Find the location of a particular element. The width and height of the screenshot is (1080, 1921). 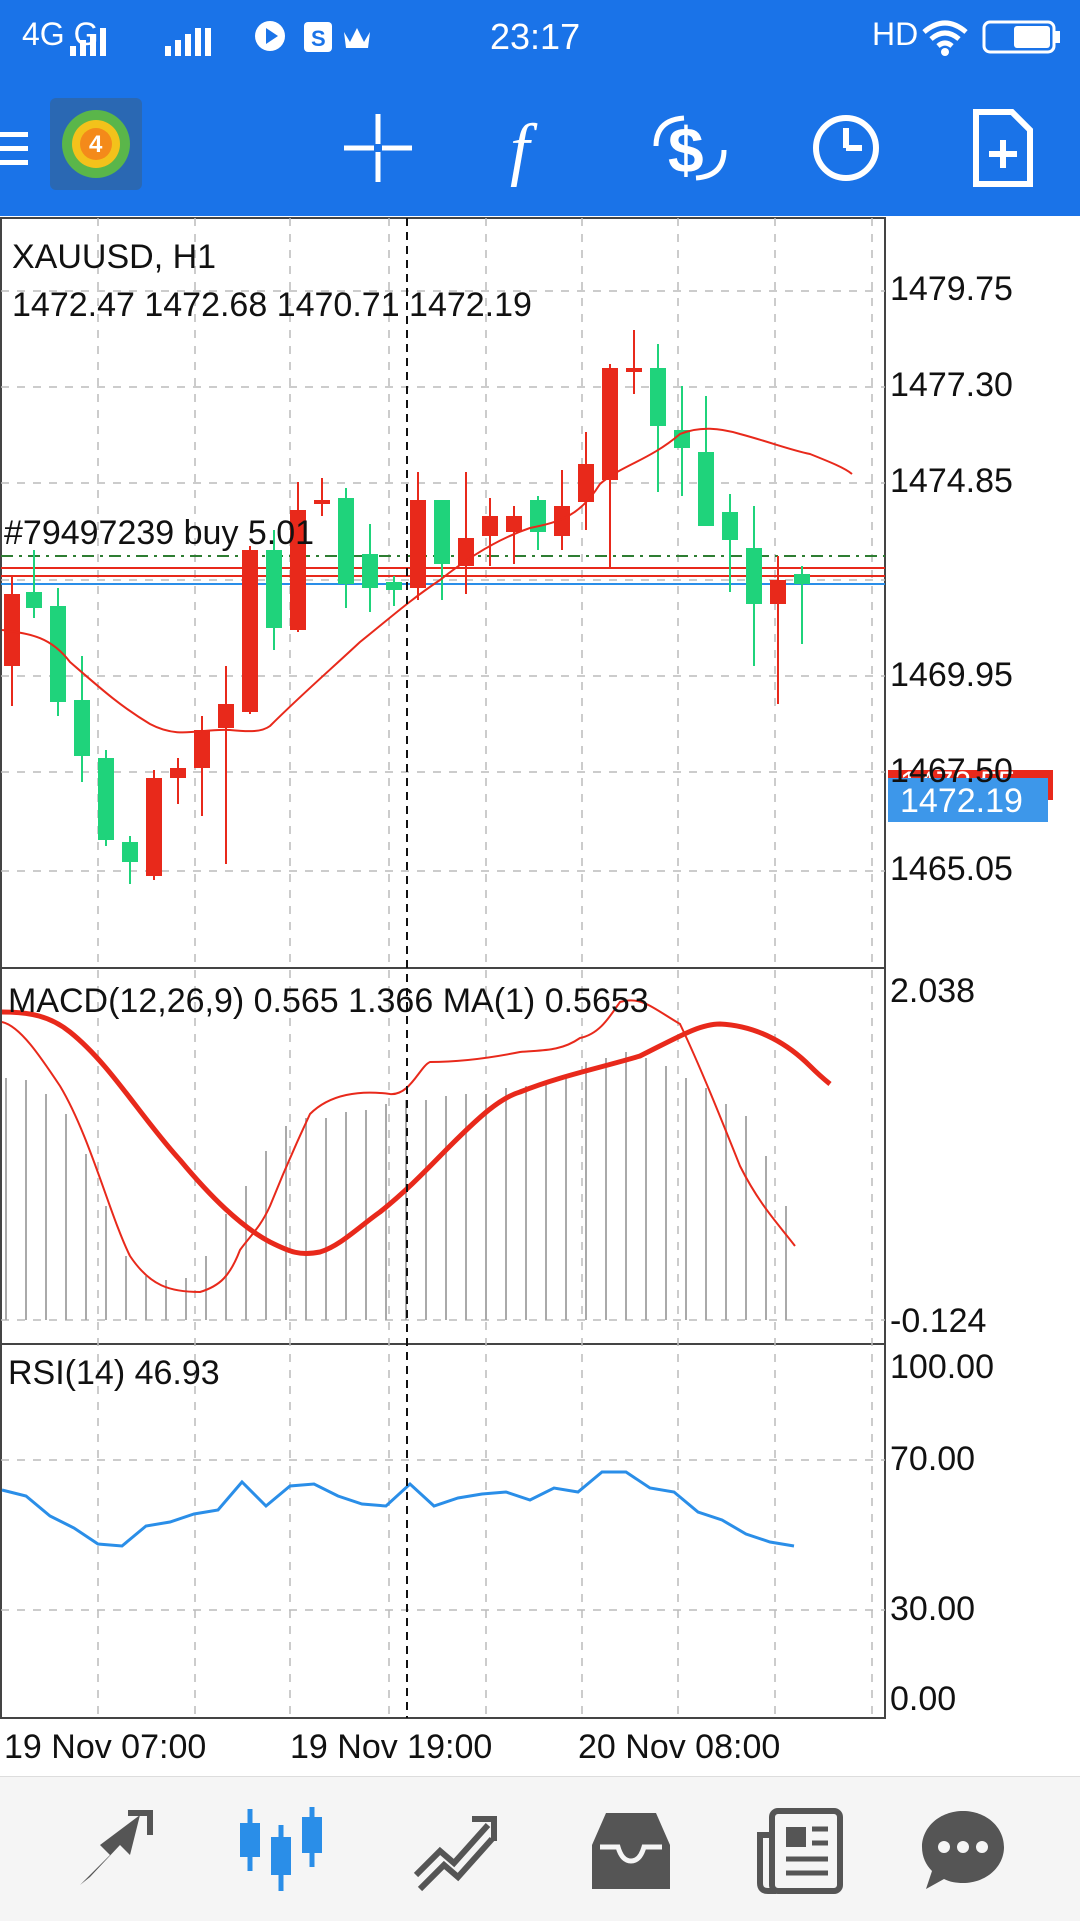

svg-text: 4 is located at coordinates (96, 144).